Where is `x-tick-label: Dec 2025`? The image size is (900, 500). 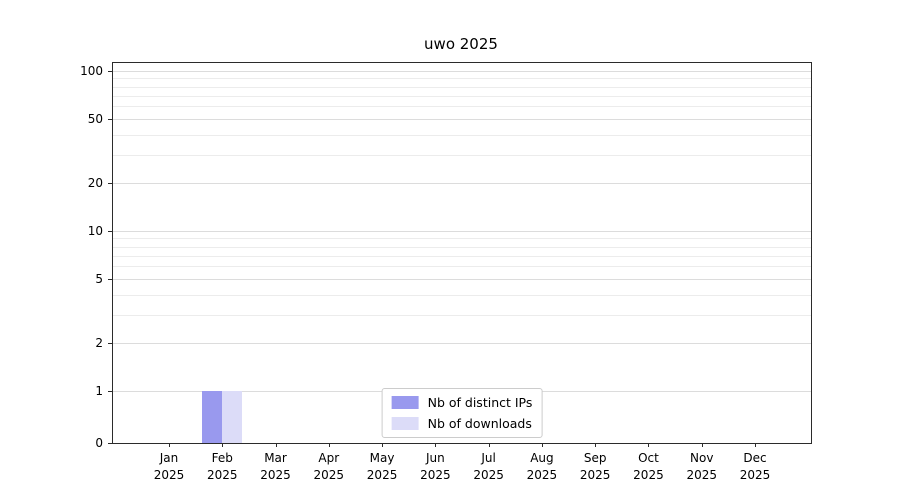
x-tick-label: Dec 2025 is located at coordinates (755, 467).